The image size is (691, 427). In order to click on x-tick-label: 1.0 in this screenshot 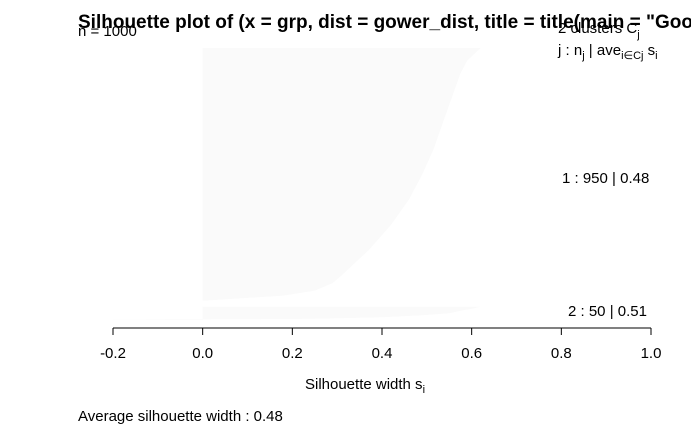, I will do `click(651, 353)`.